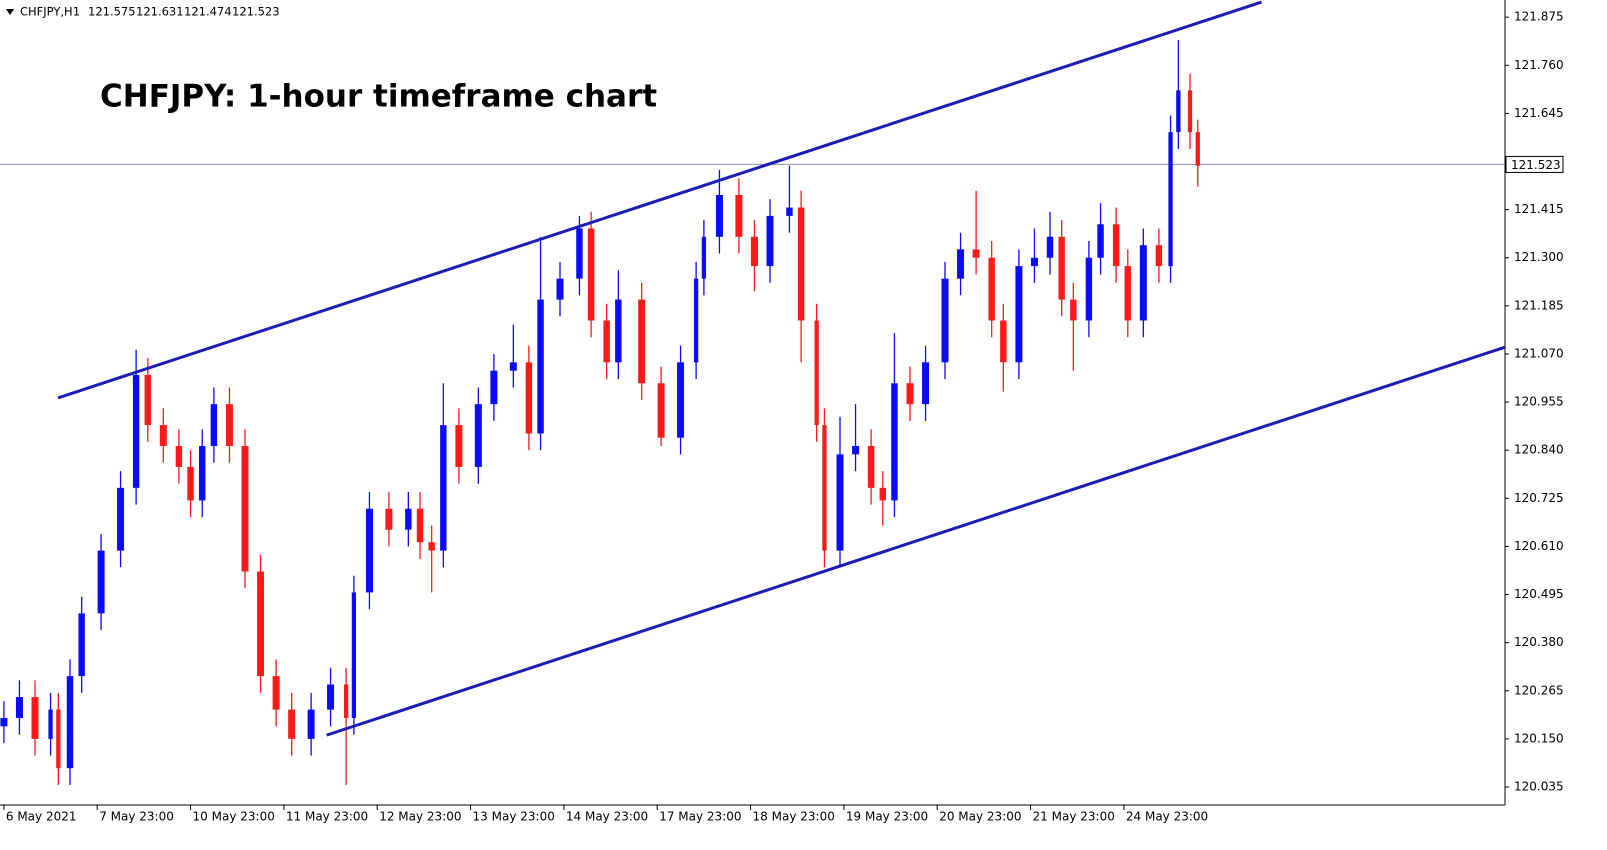  I want to click on chart-title: CHFJPY: 1-hour timeframe chart, so click(378, 97).